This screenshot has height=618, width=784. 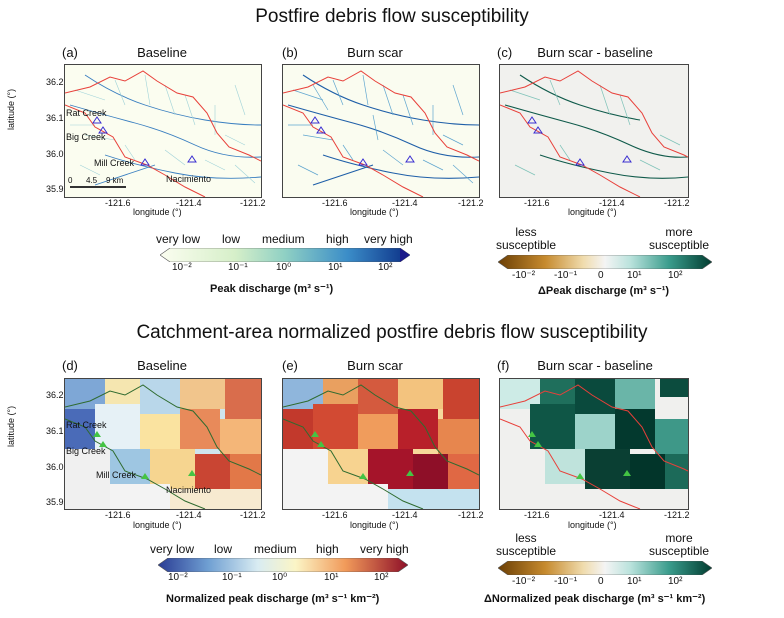 I want to click on map-c-svg, so click(x=594, y=133).